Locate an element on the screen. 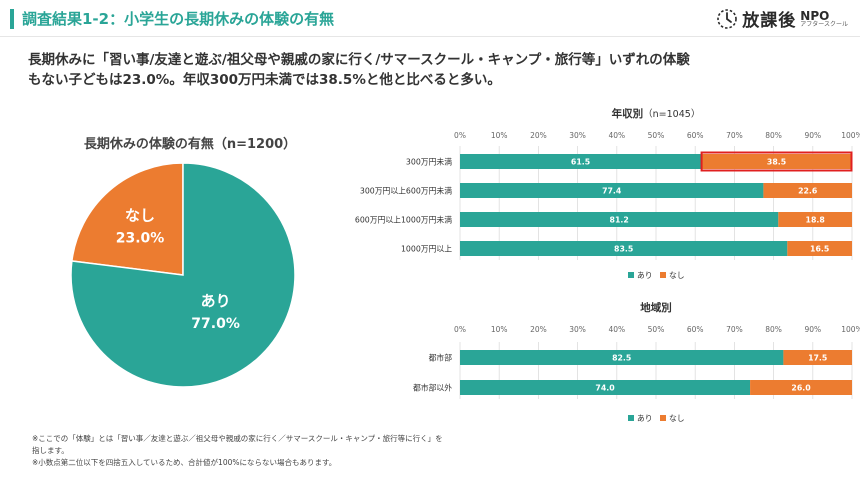  title-divider is located at coordinates (430, 36).